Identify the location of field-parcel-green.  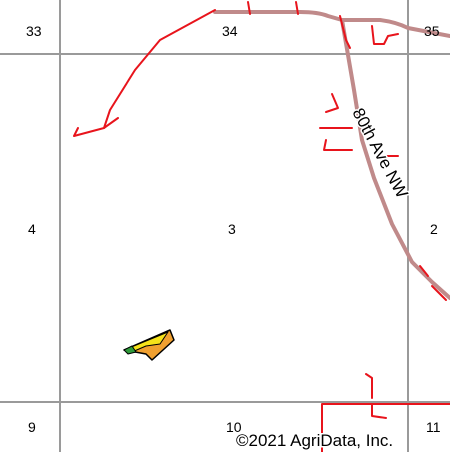
(130, 350).